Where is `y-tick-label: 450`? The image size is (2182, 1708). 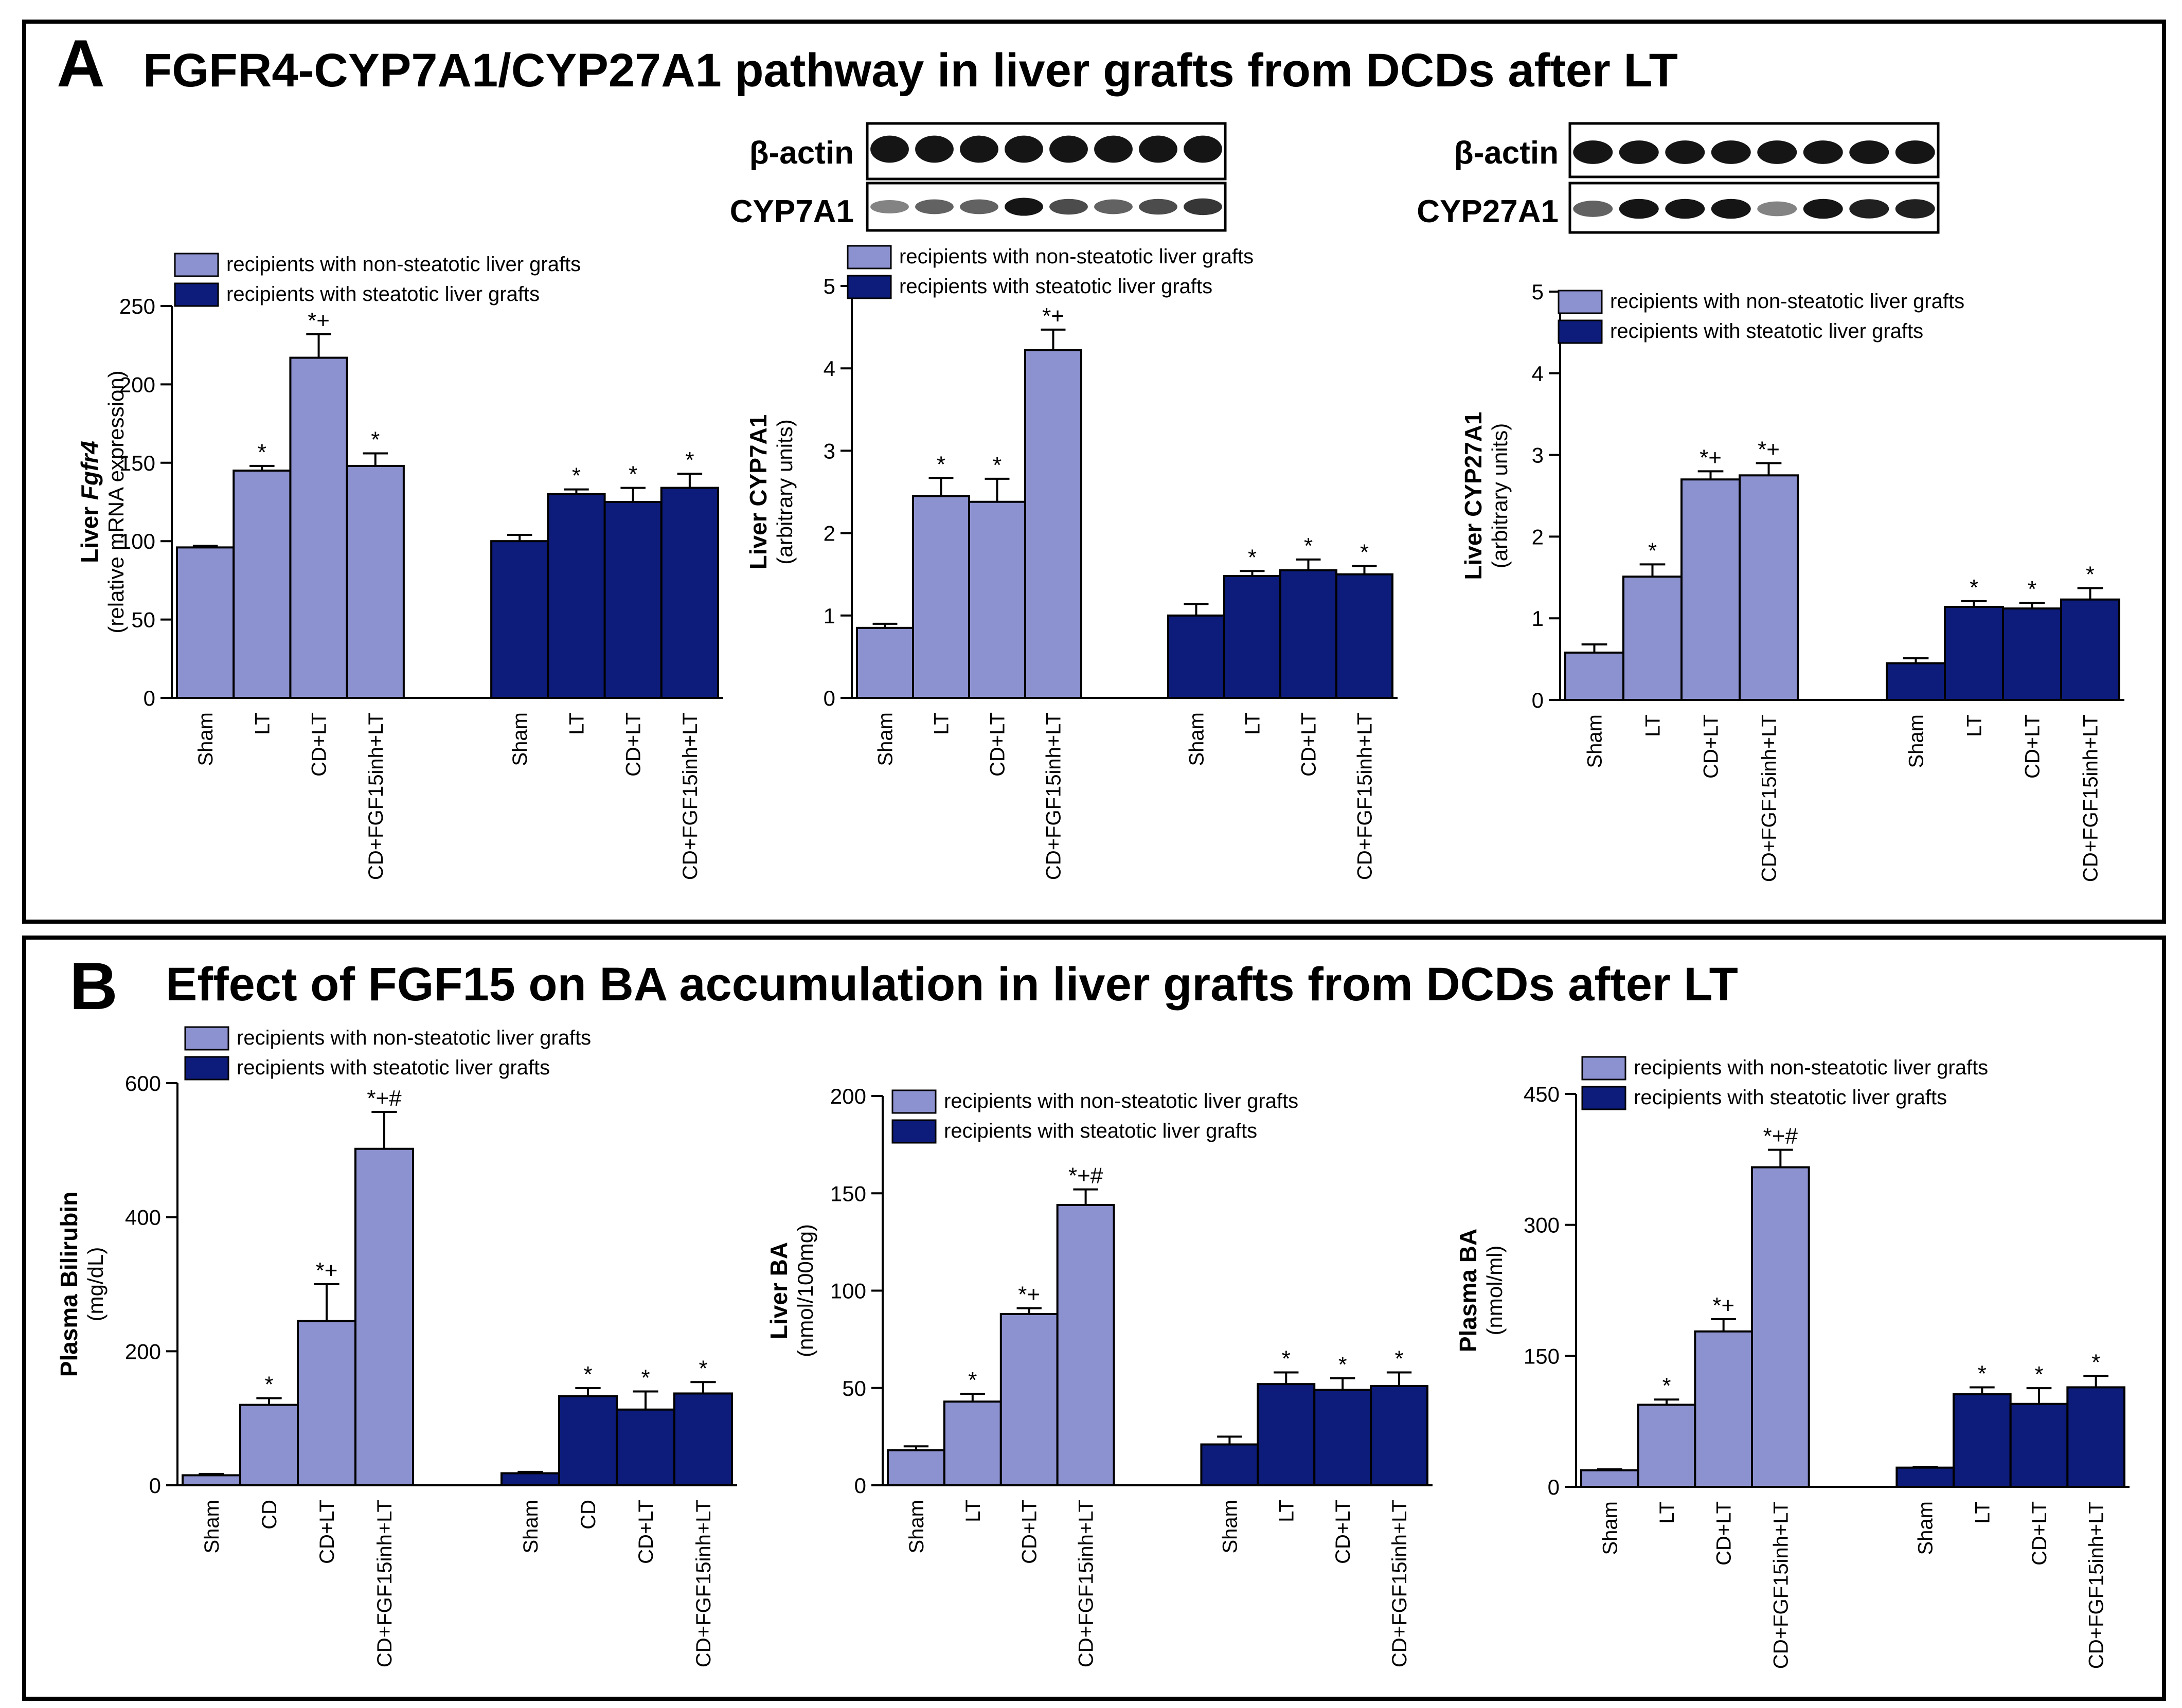
y-tick-label: 450 is located at coordinates (1542, 1094).